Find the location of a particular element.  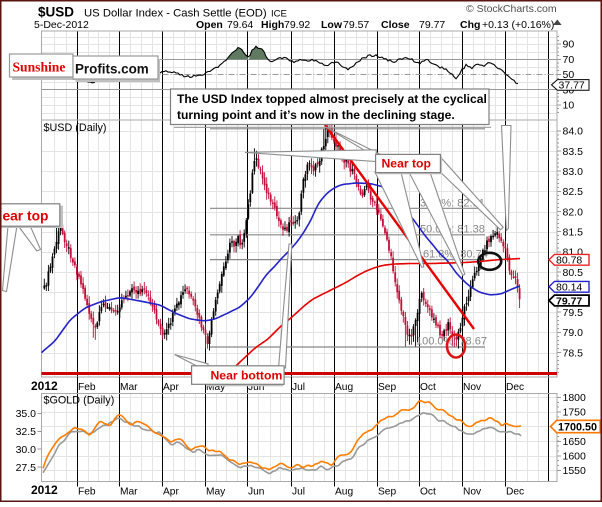

svg-text: © StockCharts.com is located at coordinates (511, 9).